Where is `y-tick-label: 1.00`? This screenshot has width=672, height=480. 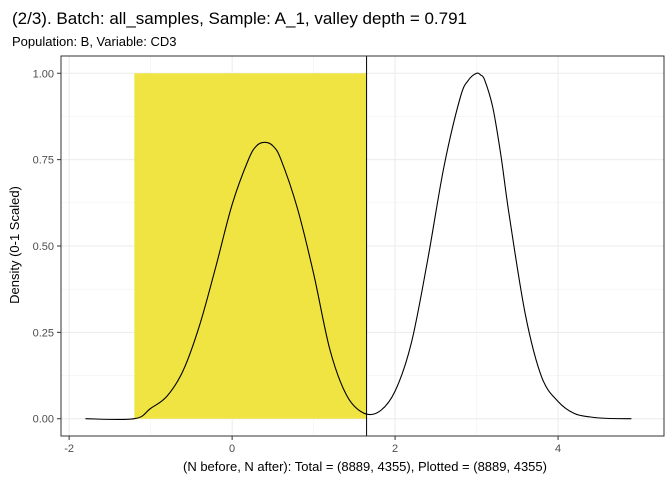
y-tick-label: 1.00 is located at coordinates (43, 74).